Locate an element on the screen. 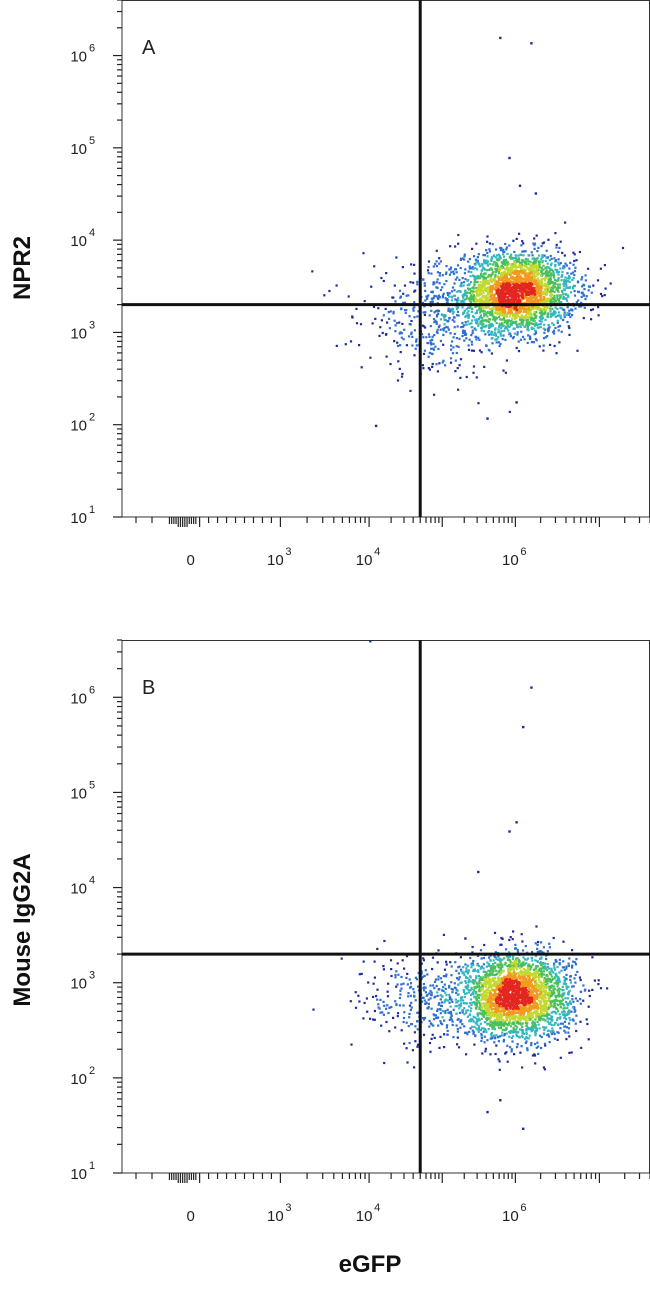 Image resolution: width=650 pixels, height=1298 pixels. outlier-event is located at coordinates (376, 426).